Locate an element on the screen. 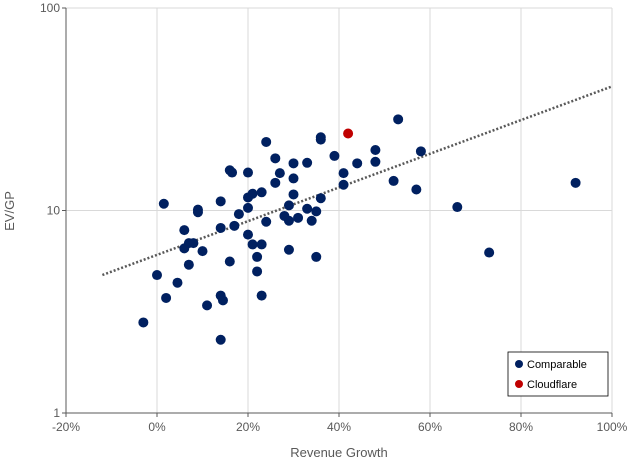 The width and height of the screenshot is (640, 464). x-tick-label: 40% is located at coordinates (339, 427).